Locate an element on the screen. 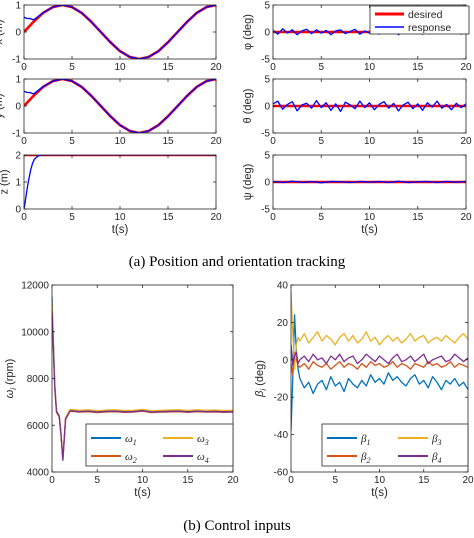  beta-xtick-label-2: 10 is located at coordinates (380, 480).